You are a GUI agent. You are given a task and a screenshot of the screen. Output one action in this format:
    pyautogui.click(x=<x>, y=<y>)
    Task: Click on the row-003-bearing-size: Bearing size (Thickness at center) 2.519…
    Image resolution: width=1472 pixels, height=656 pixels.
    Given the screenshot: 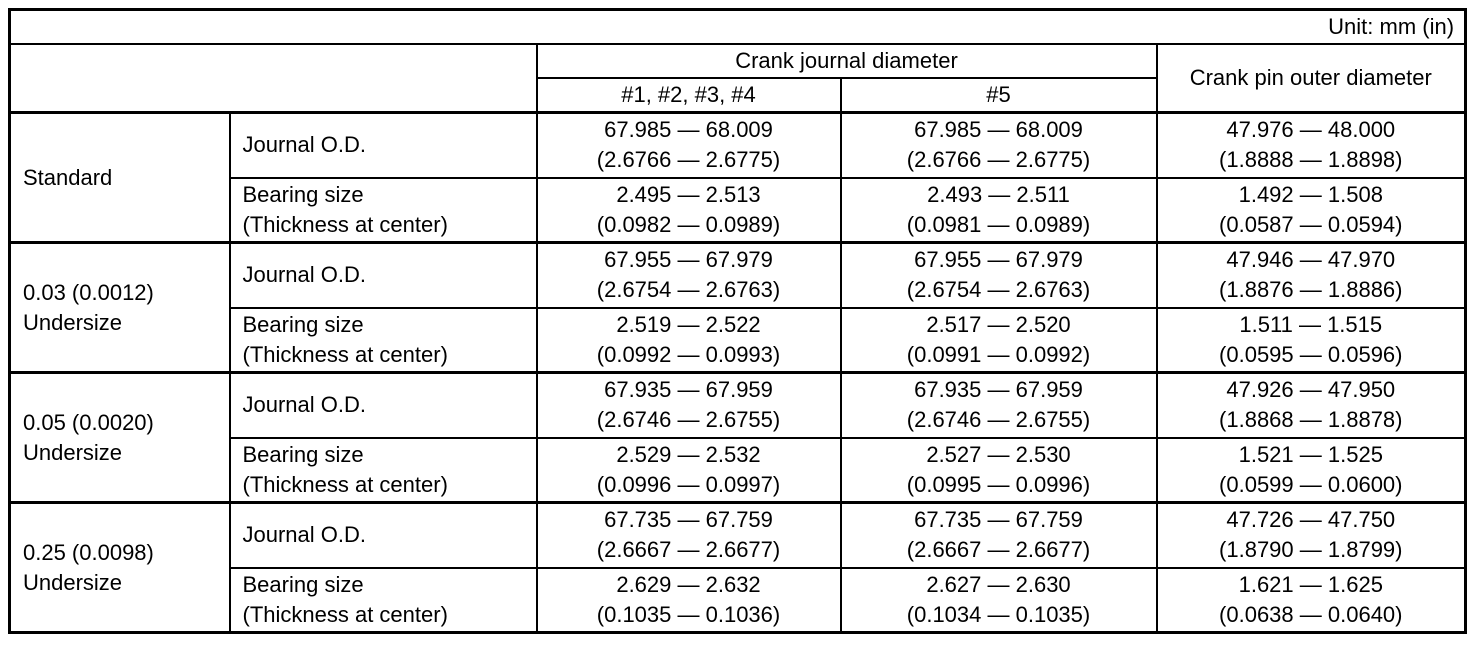 What is the action you would take?
    pyautogui.click(x=738, y=340)
    